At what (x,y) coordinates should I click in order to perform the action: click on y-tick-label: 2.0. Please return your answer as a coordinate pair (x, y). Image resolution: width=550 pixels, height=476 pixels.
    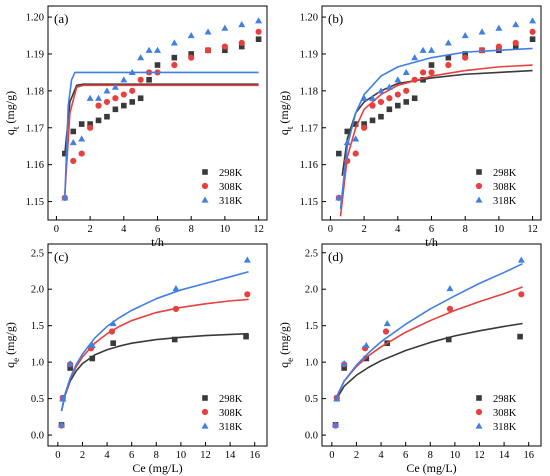
    Looking at the image, I should click on (37, 290).